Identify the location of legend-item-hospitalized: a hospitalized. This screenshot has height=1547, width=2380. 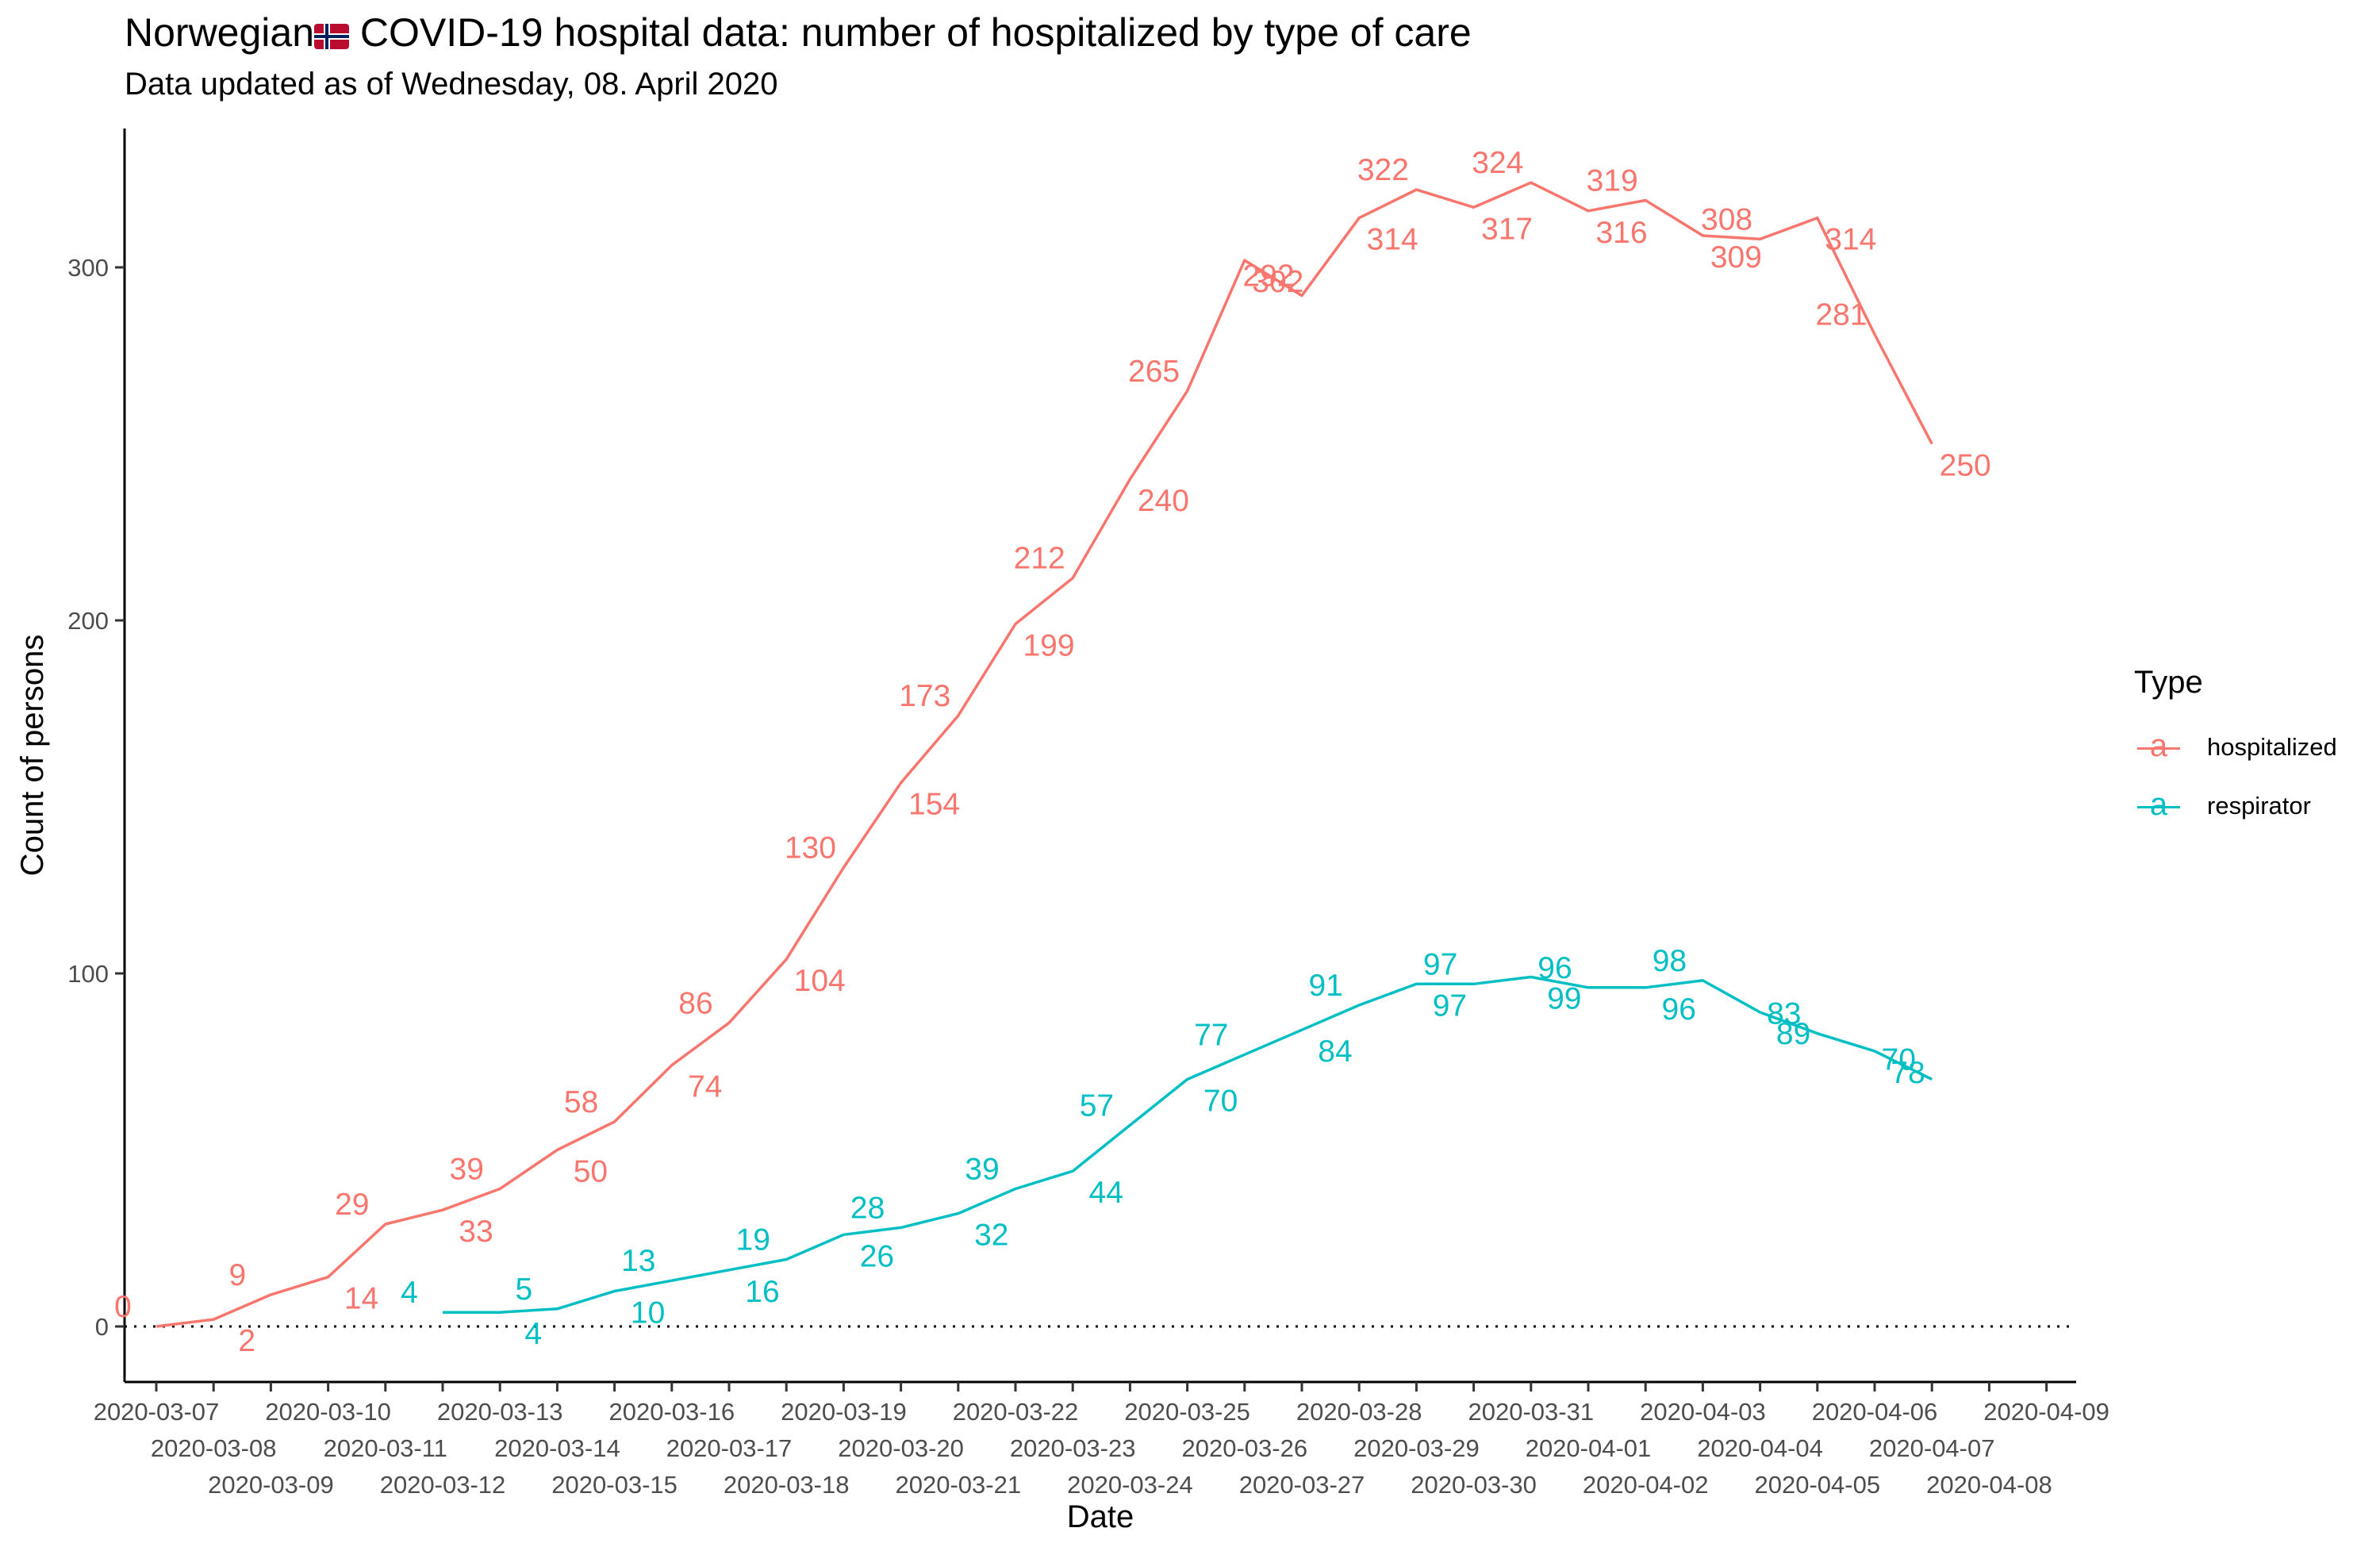
(2235, 747).